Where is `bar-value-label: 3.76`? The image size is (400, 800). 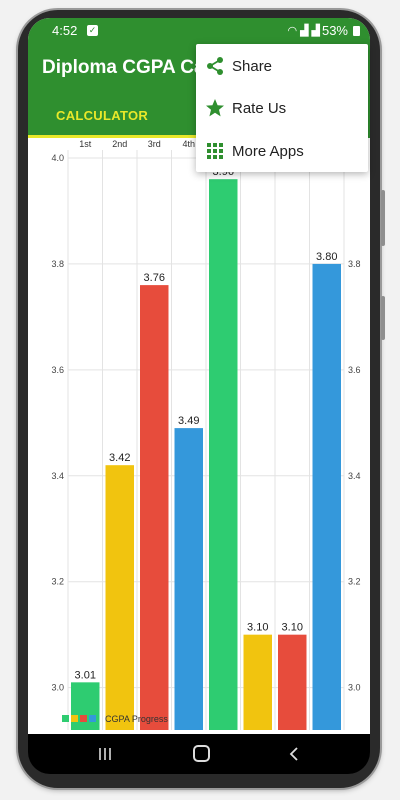 bar-value-label: 3.76 is located at coordinates (154, 278).